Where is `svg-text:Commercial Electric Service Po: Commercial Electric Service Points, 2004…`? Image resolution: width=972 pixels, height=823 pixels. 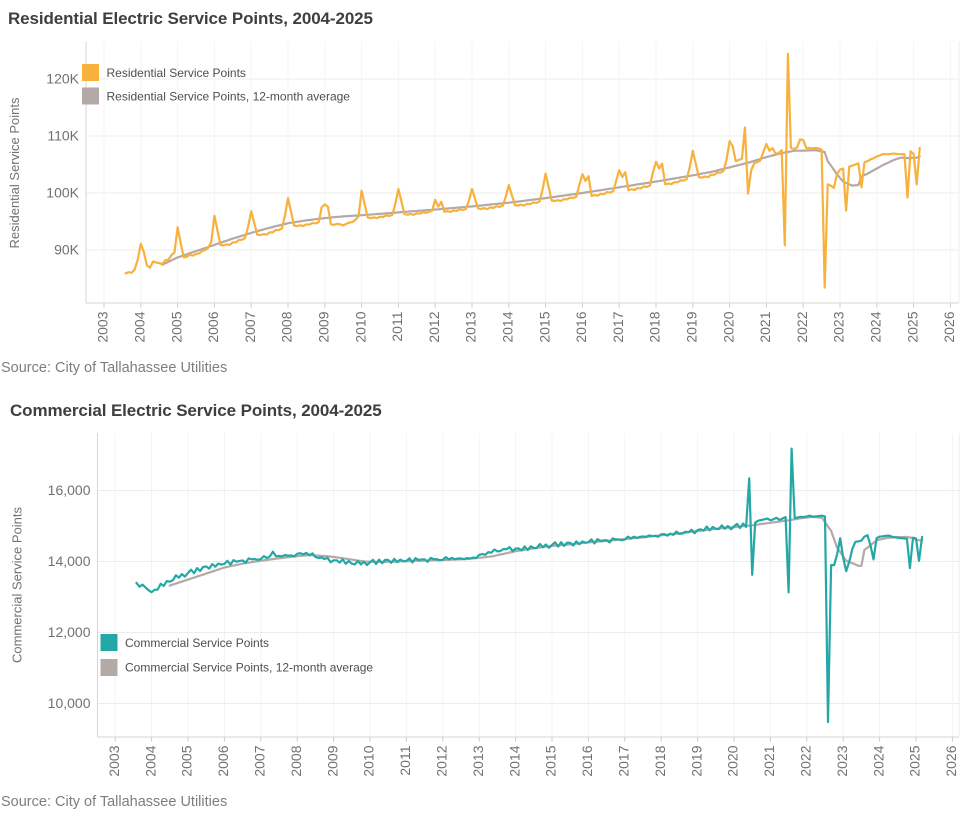 svg-text:Commercial Electric Service Po: Commercial Electric Service Points, 2004… is located at coordinates (196, 410).